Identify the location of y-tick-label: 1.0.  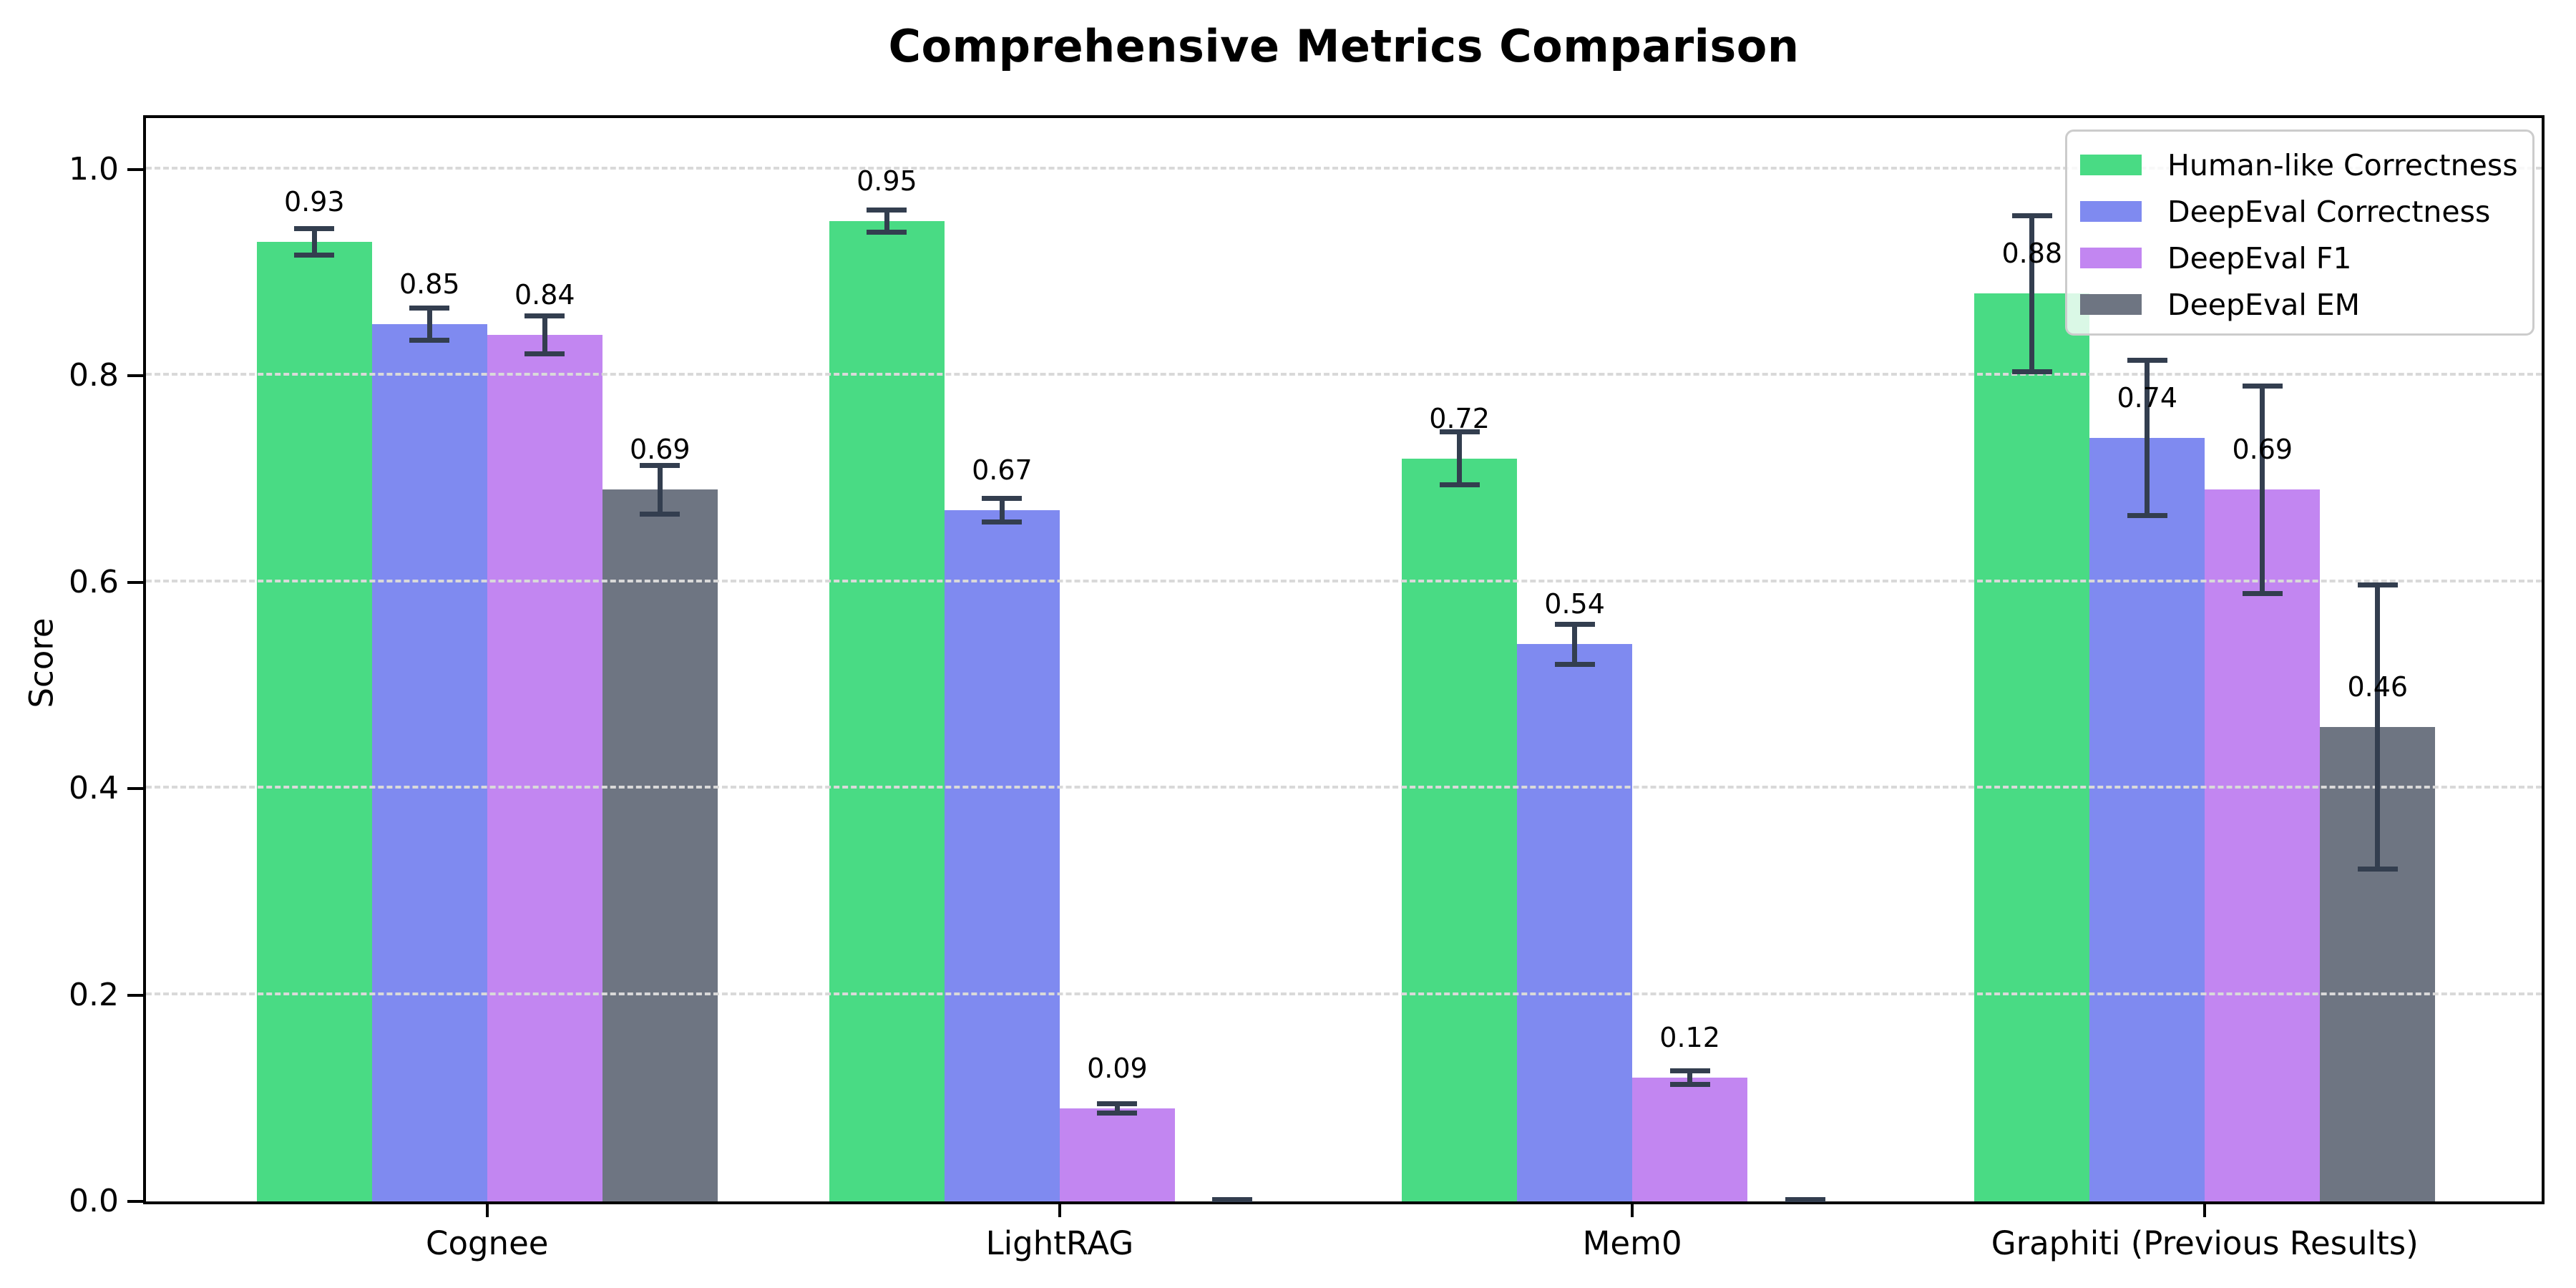
(94, 169).